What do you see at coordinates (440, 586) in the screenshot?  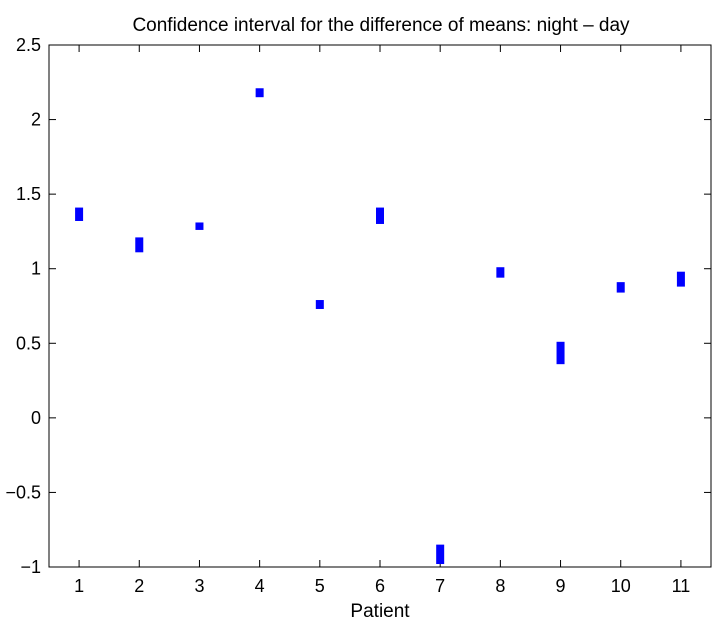 I see `x-tick-label: 7` at bounding box center [440, 586].